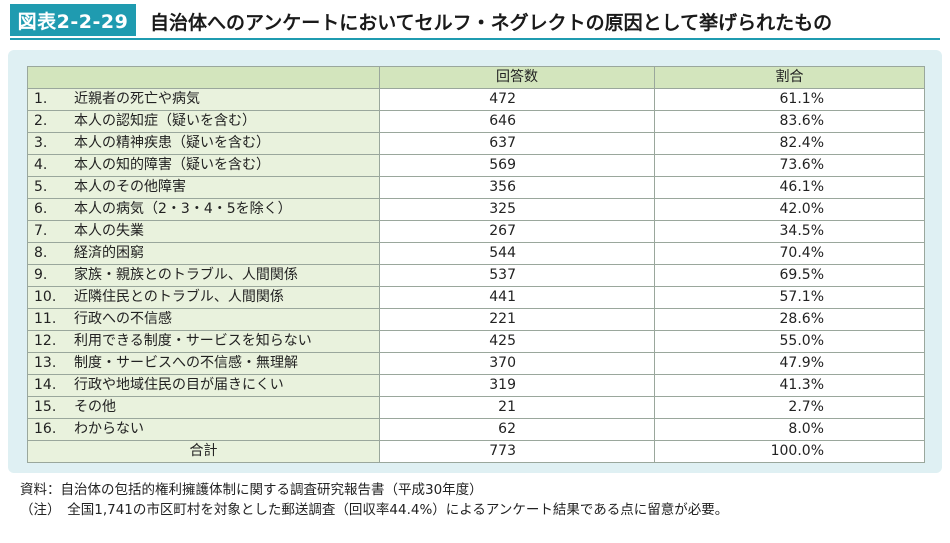  I want to click on row-index: 3., so click(41, 143).